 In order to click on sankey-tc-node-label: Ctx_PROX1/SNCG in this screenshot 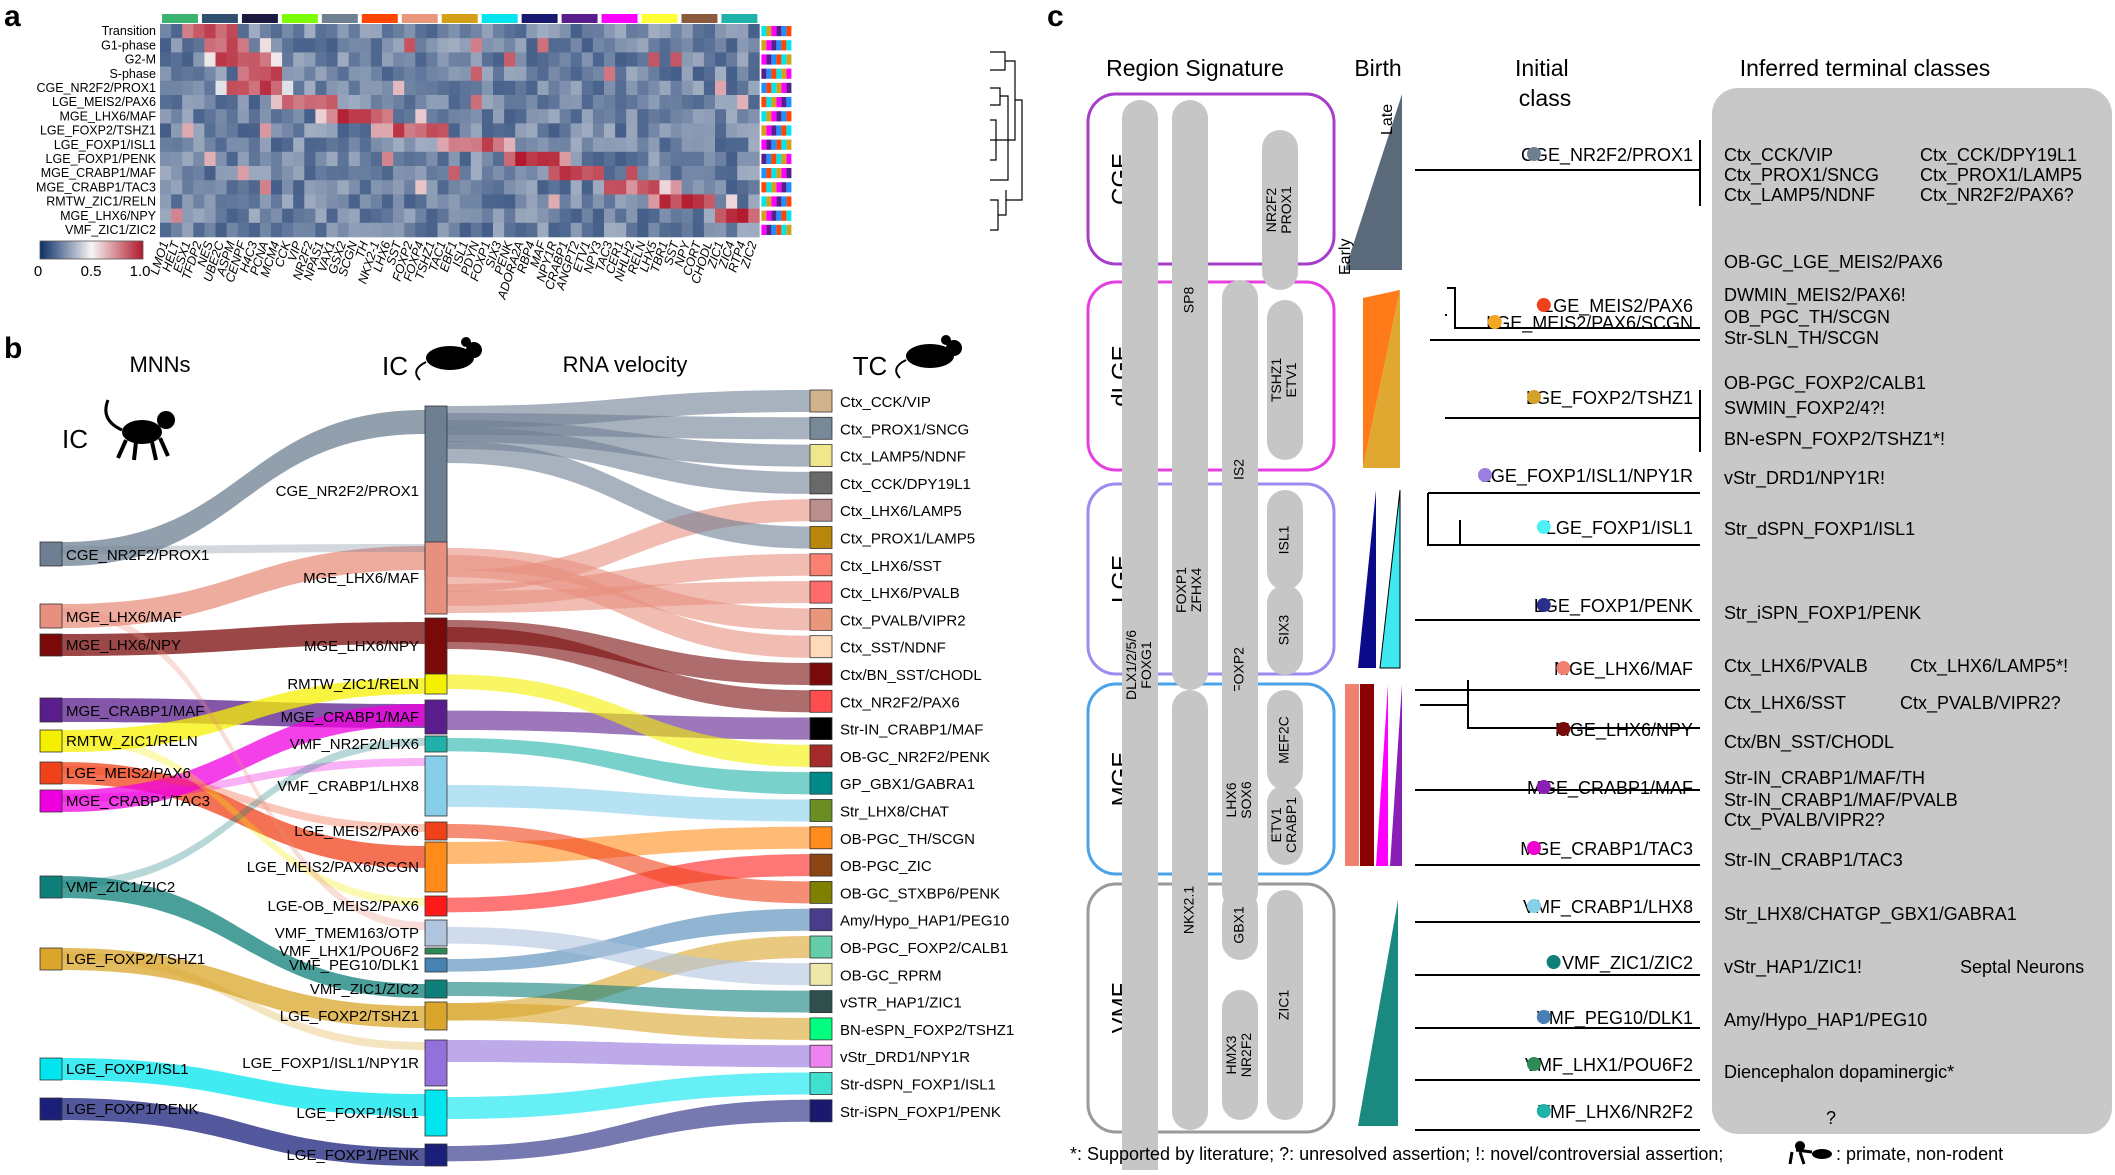, I will do `click(904, 429)`.